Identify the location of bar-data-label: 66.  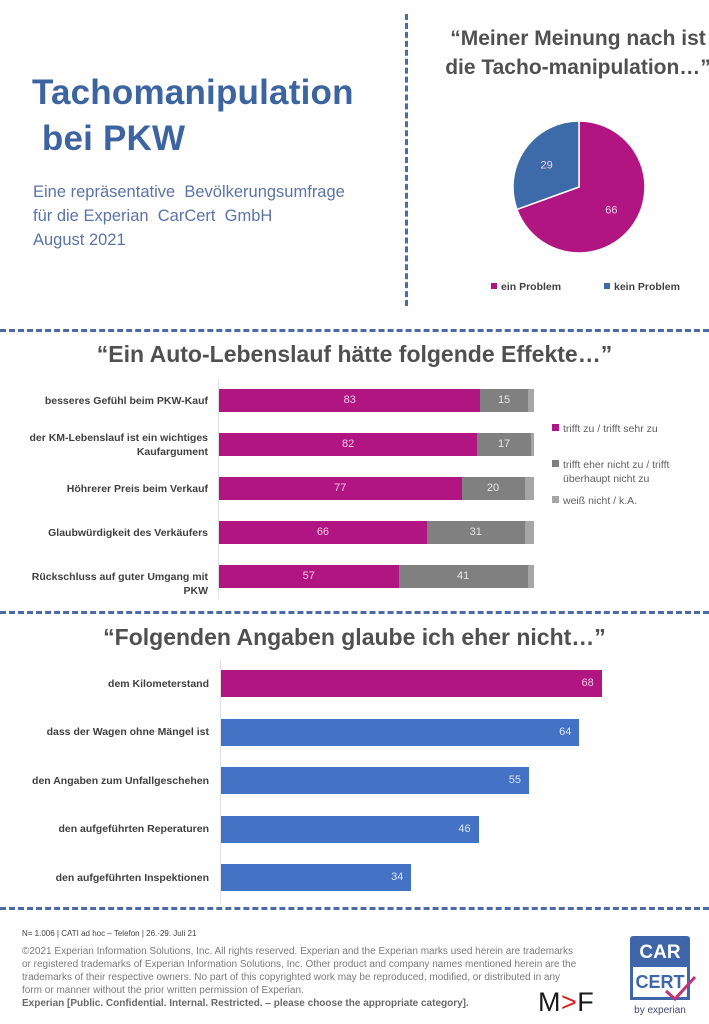
(323, 532).